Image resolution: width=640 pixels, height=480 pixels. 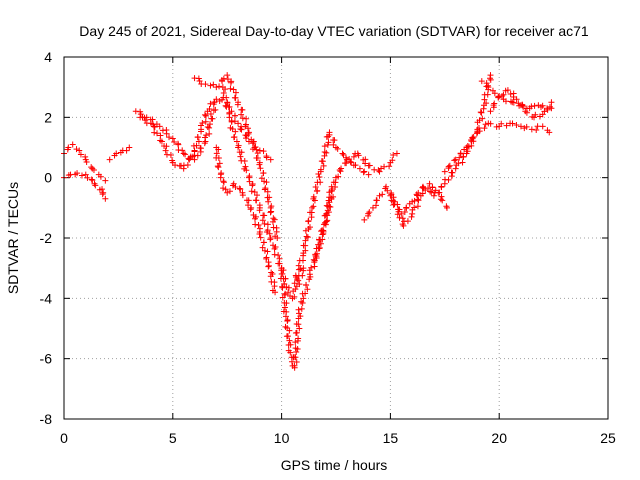 What do you see at coordinates (282, 438) in the screenshot?
I see `x-tick-label: 10` at bounding box center [282, 438].